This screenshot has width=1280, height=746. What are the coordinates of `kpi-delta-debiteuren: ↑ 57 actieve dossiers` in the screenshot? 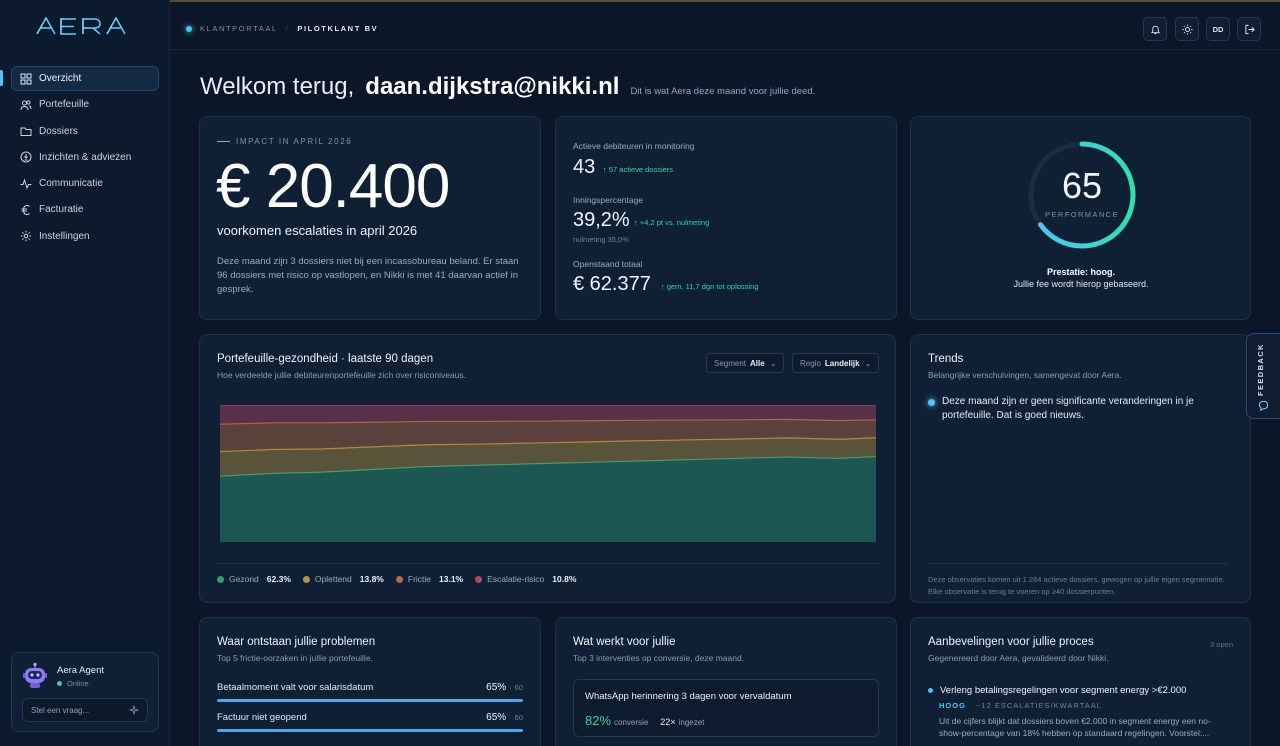 It's located at (638, 169).